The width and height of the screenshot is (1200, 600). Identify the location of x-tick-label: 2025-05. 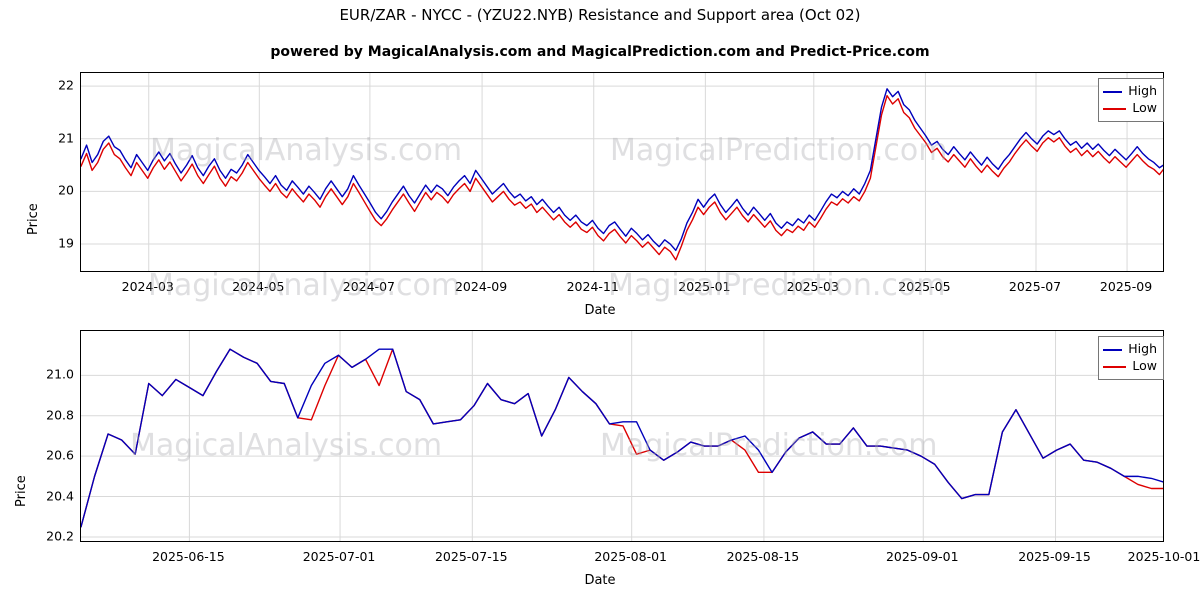
(924, 286).